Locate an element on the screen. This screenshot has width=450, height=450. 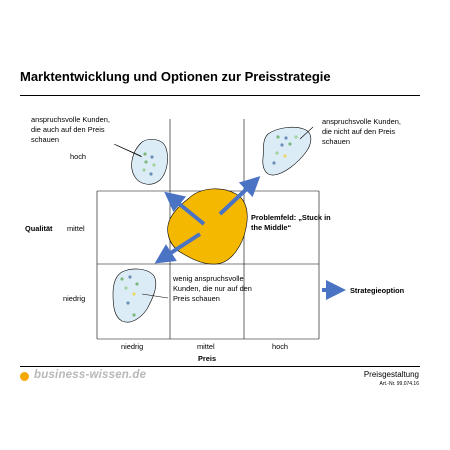
segment-top-right-dots is located at coordinates (285, 150).